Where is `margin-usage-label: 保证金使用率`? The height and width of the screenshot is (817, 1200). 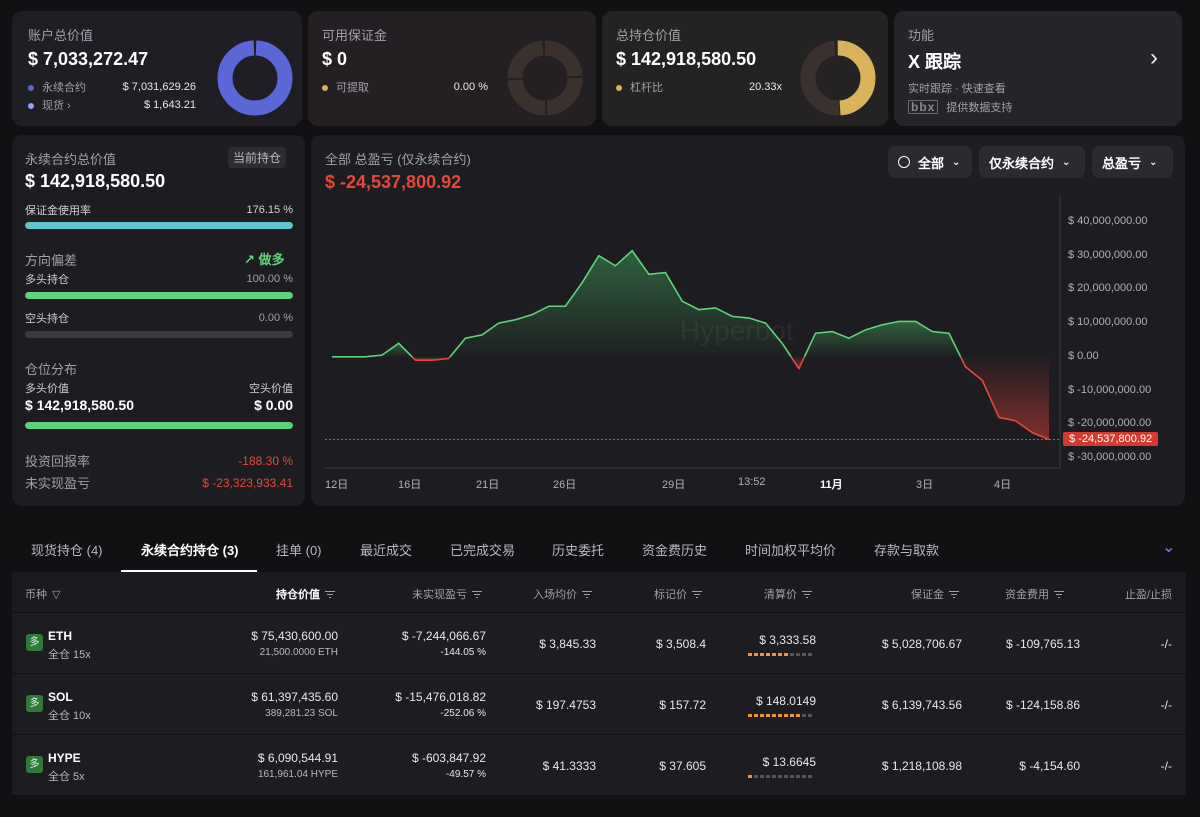
margin-usage-label: 保证金使用率 is located at coordinates (58, 211).